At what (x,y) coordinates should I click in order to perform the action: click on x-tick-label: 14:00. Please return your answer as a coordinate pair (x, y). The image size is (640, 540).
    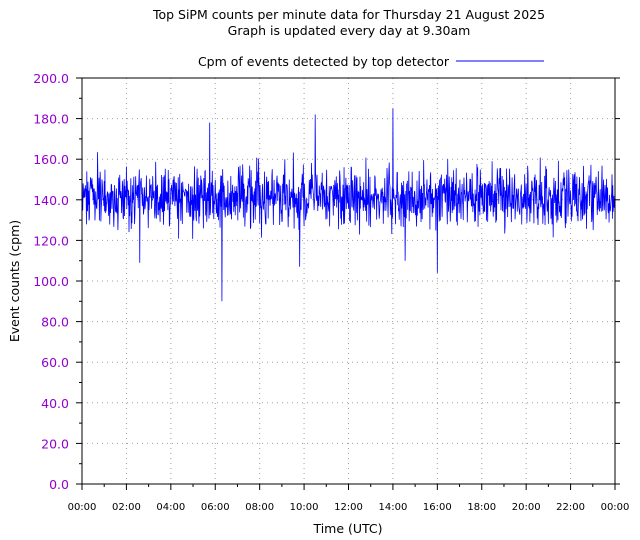
    Looking at the image, I should click on (393, 507).